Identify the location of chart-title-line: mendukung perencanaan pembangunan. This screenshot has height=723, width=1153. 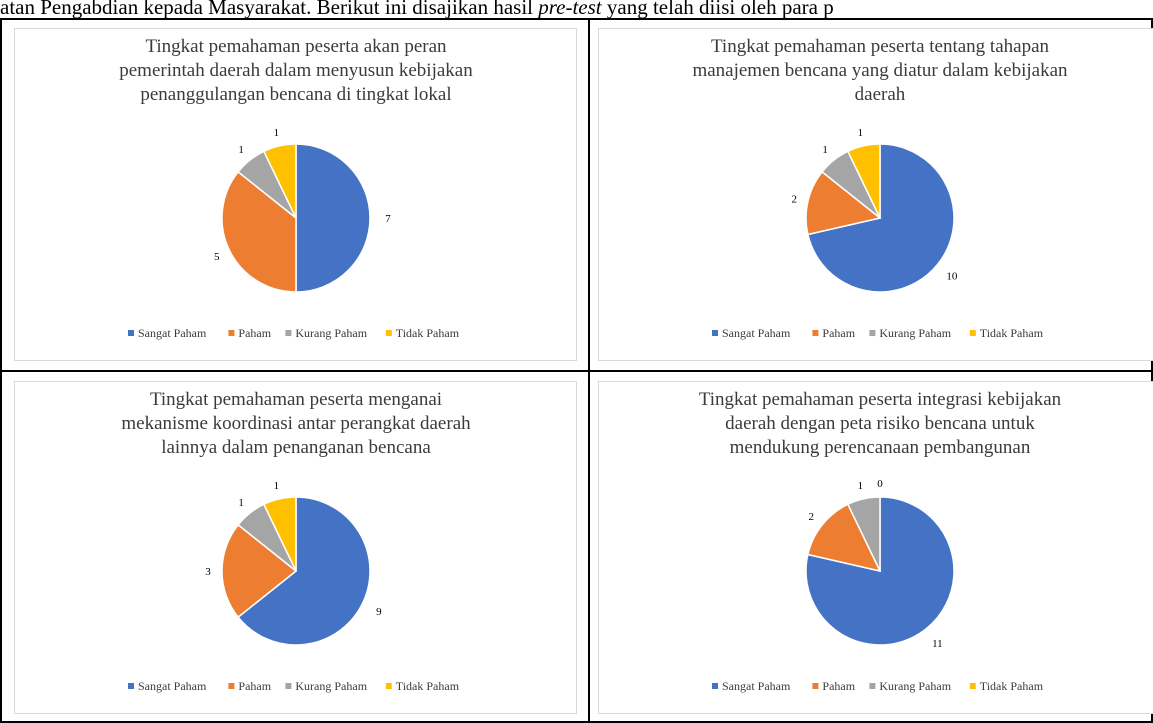
(880, 447).